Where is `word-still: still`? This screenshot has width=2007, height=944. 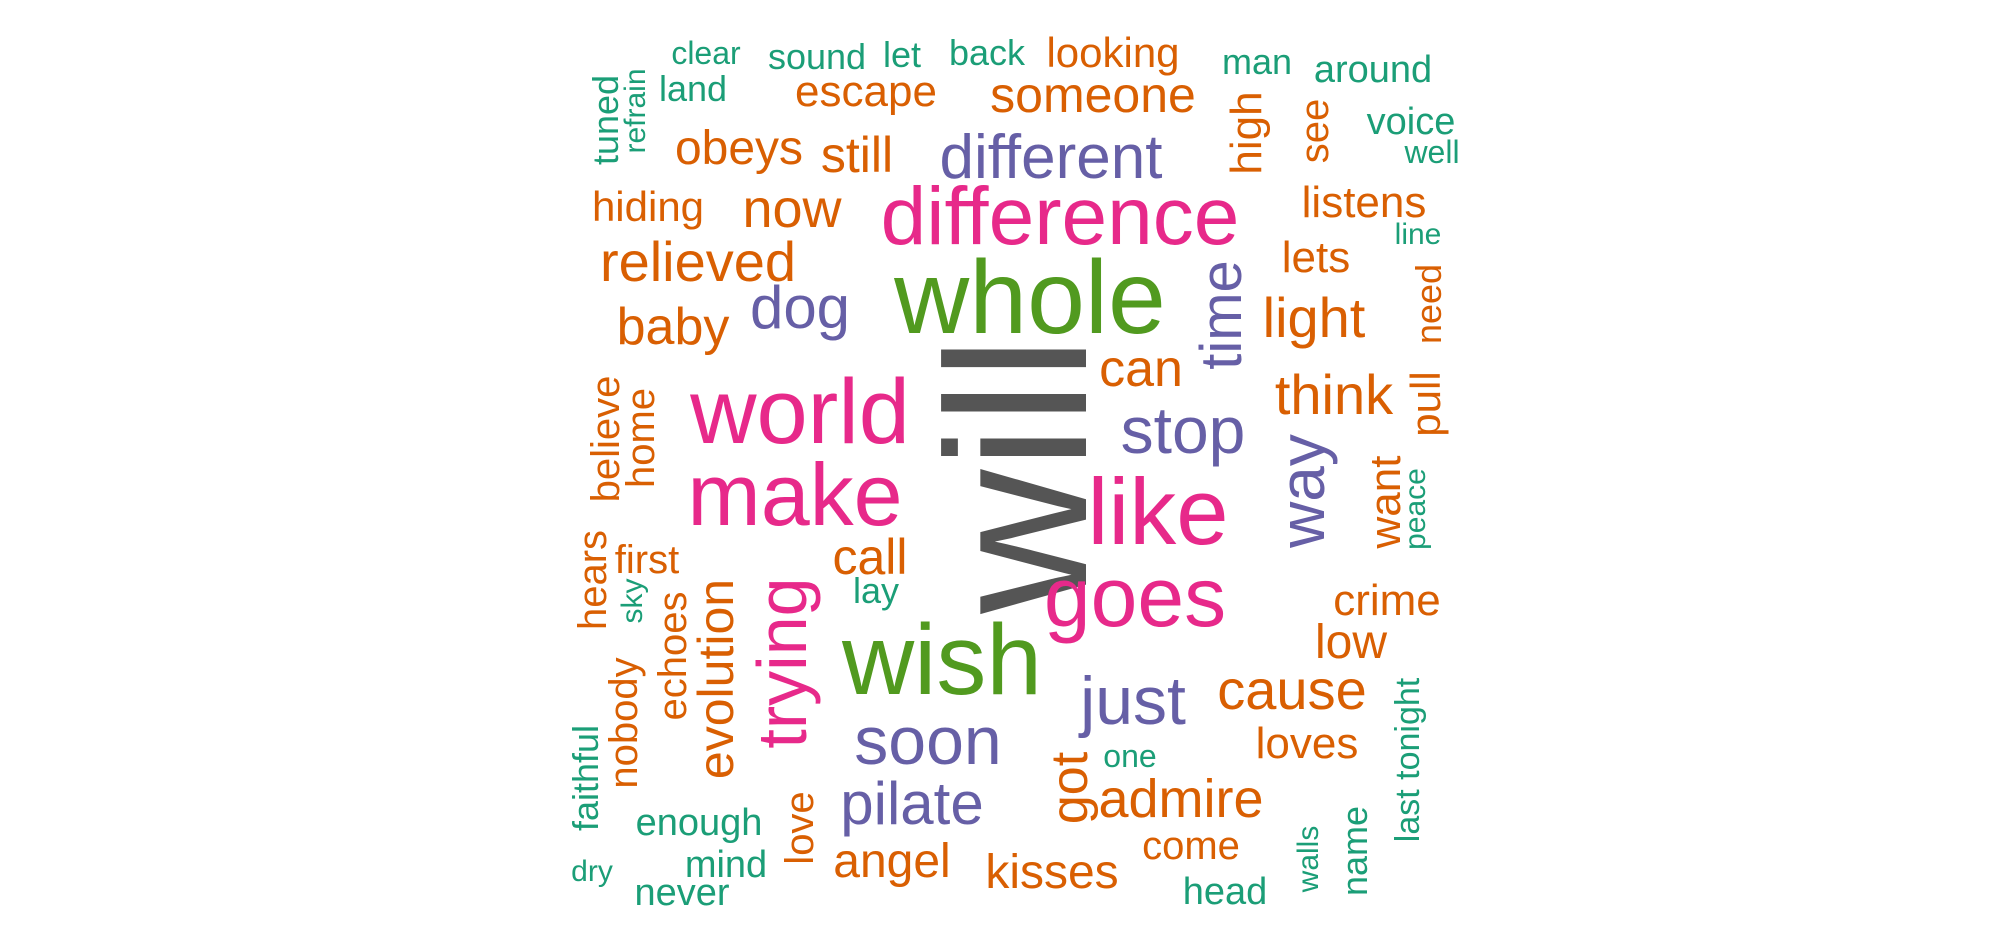
word-still: still is located at coordinates (857, 155).